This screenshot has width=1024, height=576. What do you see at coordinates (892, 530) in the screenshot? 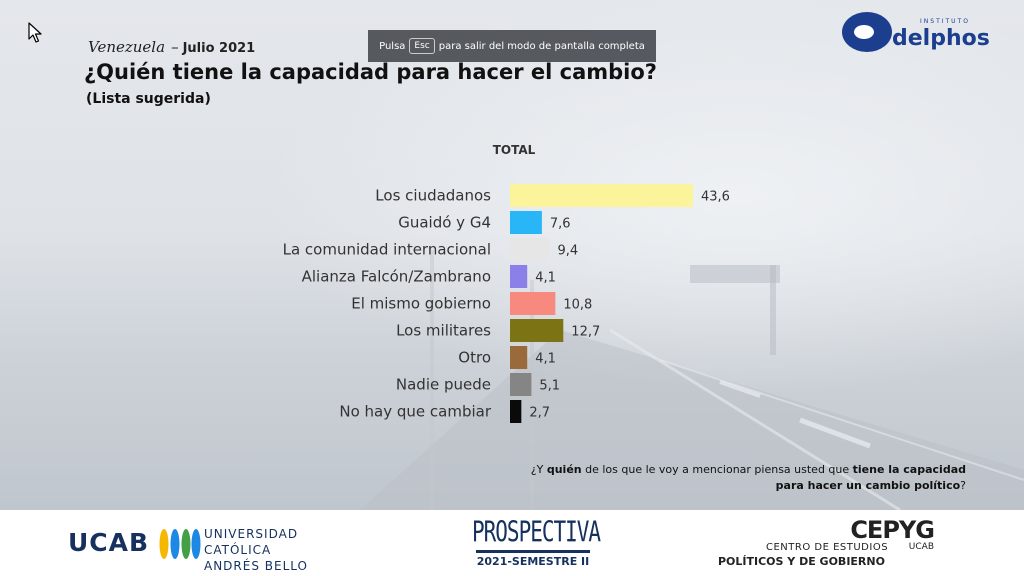
I see `cepyg-mark: CEPYG` at bounding box center [892, 530].